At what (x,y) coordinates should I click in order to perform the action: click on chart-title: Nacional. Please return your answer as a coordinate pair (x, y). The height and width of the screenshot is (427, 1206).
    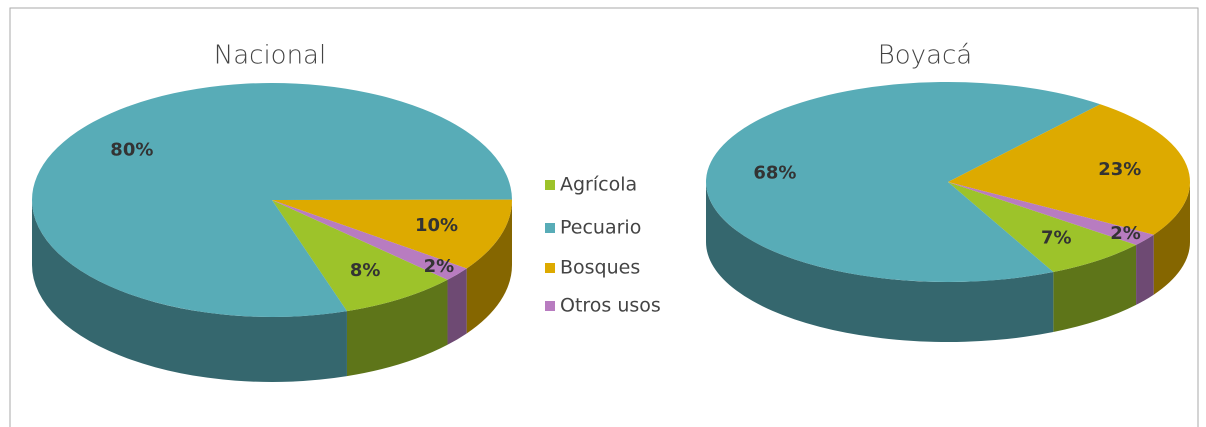
    Looking at the image, I should click on (270, 56).